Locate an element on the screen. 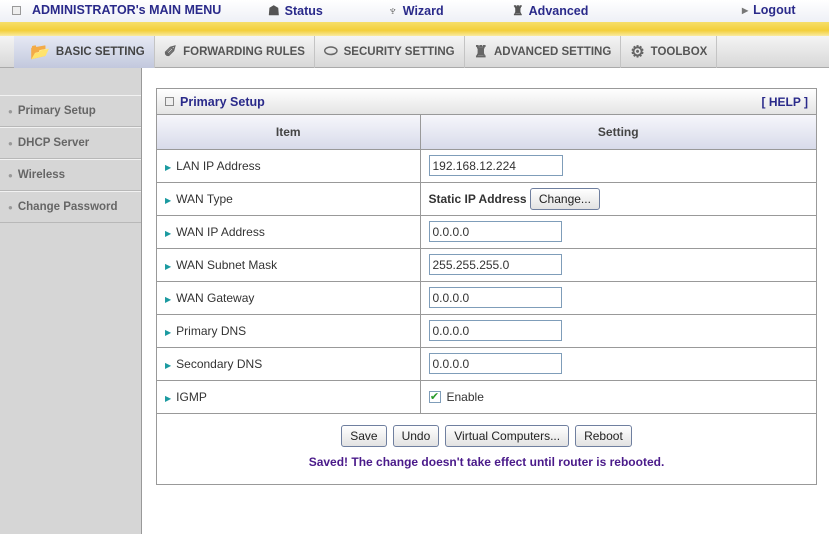  folder-icon: 📂 is located at coordinates (40, 52).